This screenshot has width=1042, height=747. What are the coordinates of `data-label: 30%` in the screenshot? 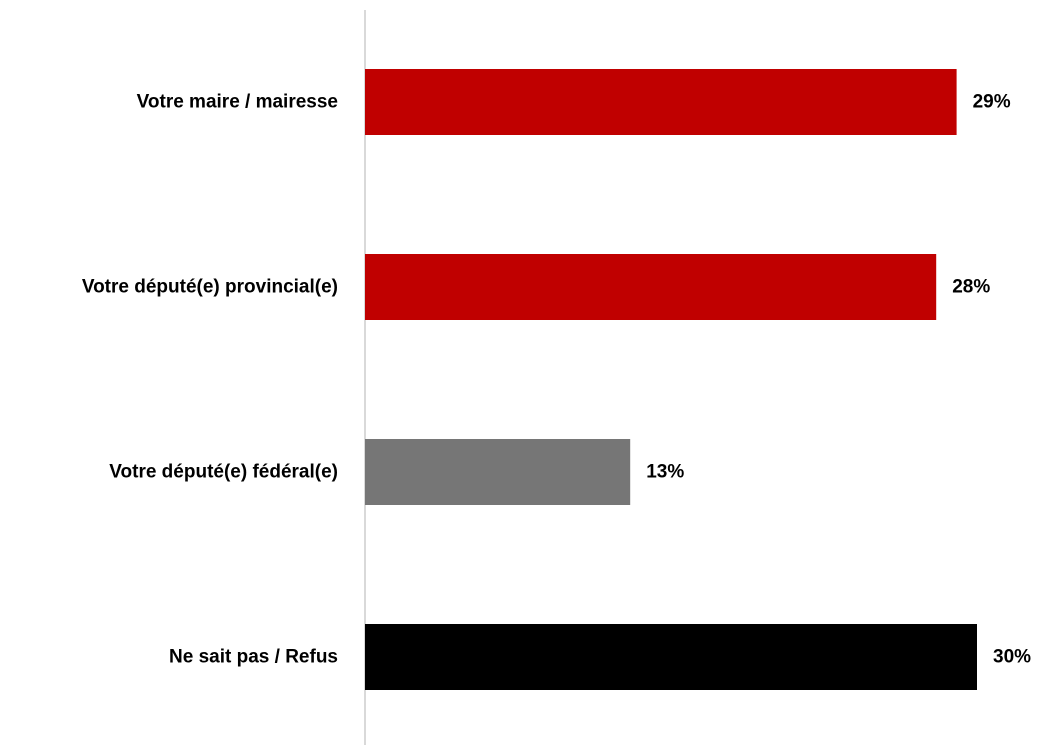 It's located at (1012, 657).